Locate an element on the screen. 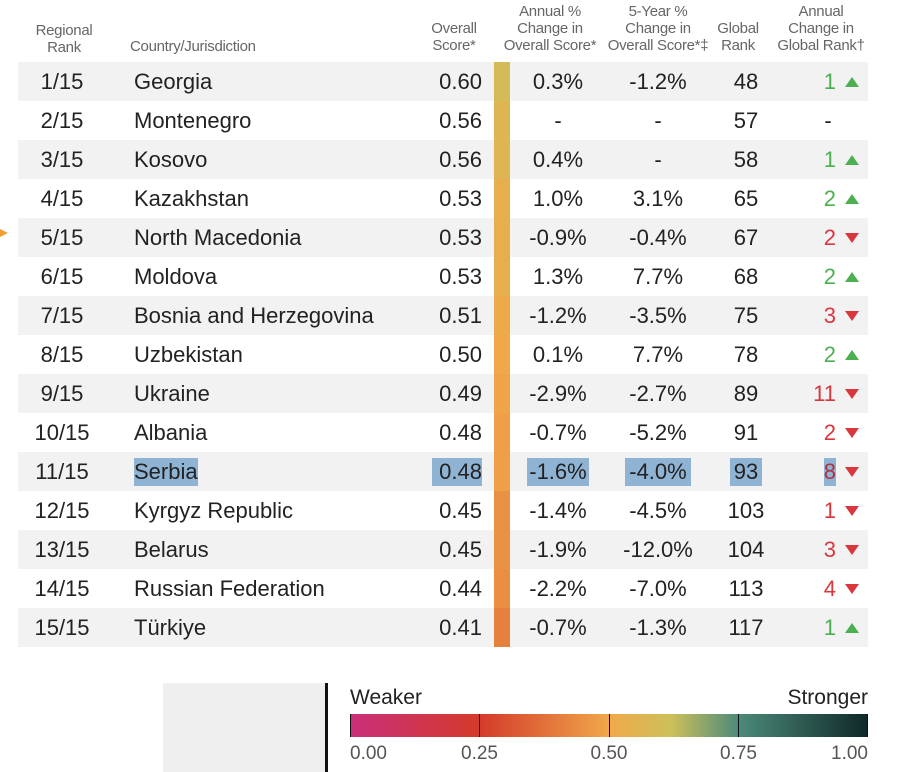 This screenshot has width=908, height=772. column-header: Annual % Change in Overall Score* is located at coordinates (550, 28).